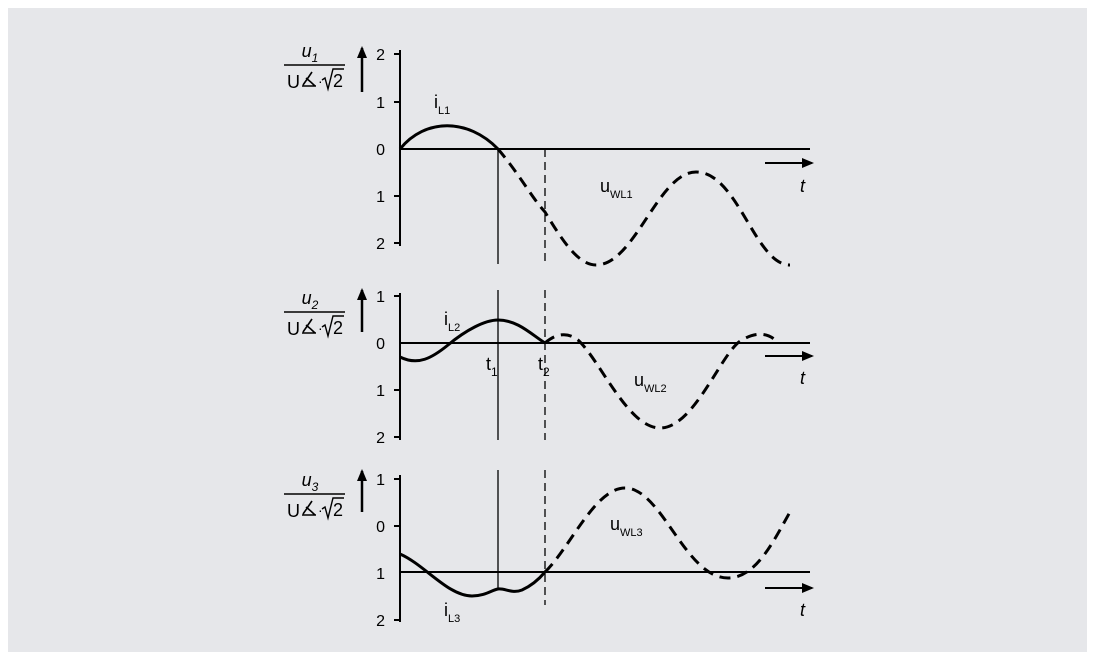 Image resolution: width=1095 pixels, height=660 pixels. Describe the element at coordinates (314, 495) in the screenshot. I see `panel-3-y-label: u3 U · 2` at that location.